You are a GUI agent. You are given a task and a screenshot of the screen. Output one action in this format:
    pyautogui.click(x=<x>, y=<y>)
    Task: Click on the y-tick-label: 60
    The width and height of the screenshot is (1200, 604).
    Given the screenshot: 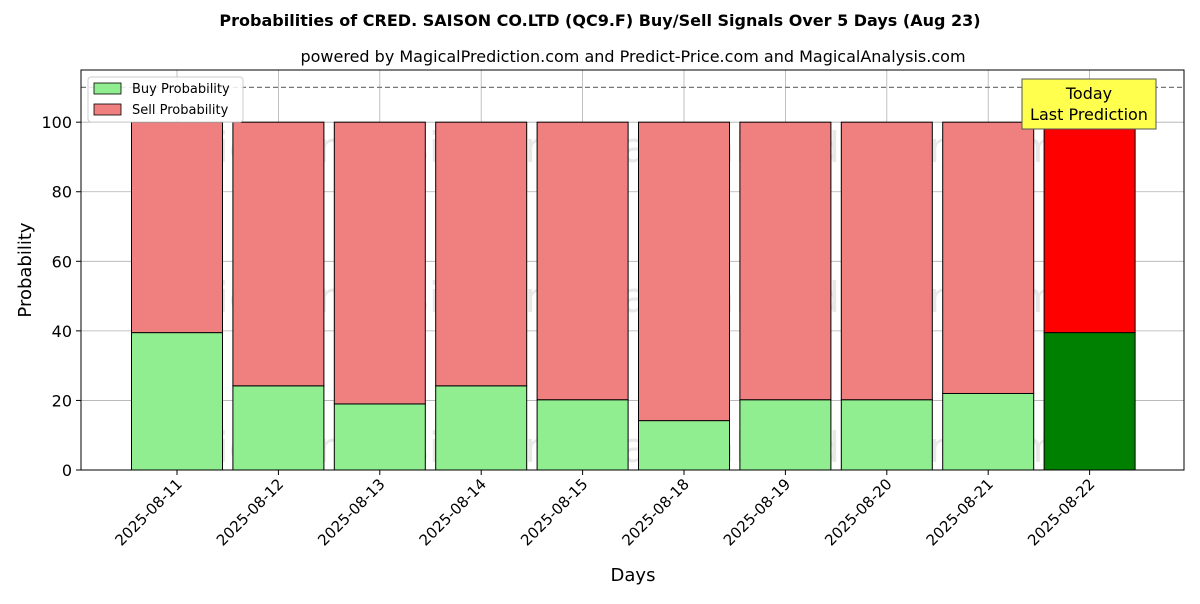 What is the action you would take?
    pyautogui.click(x=62, y=261)
    